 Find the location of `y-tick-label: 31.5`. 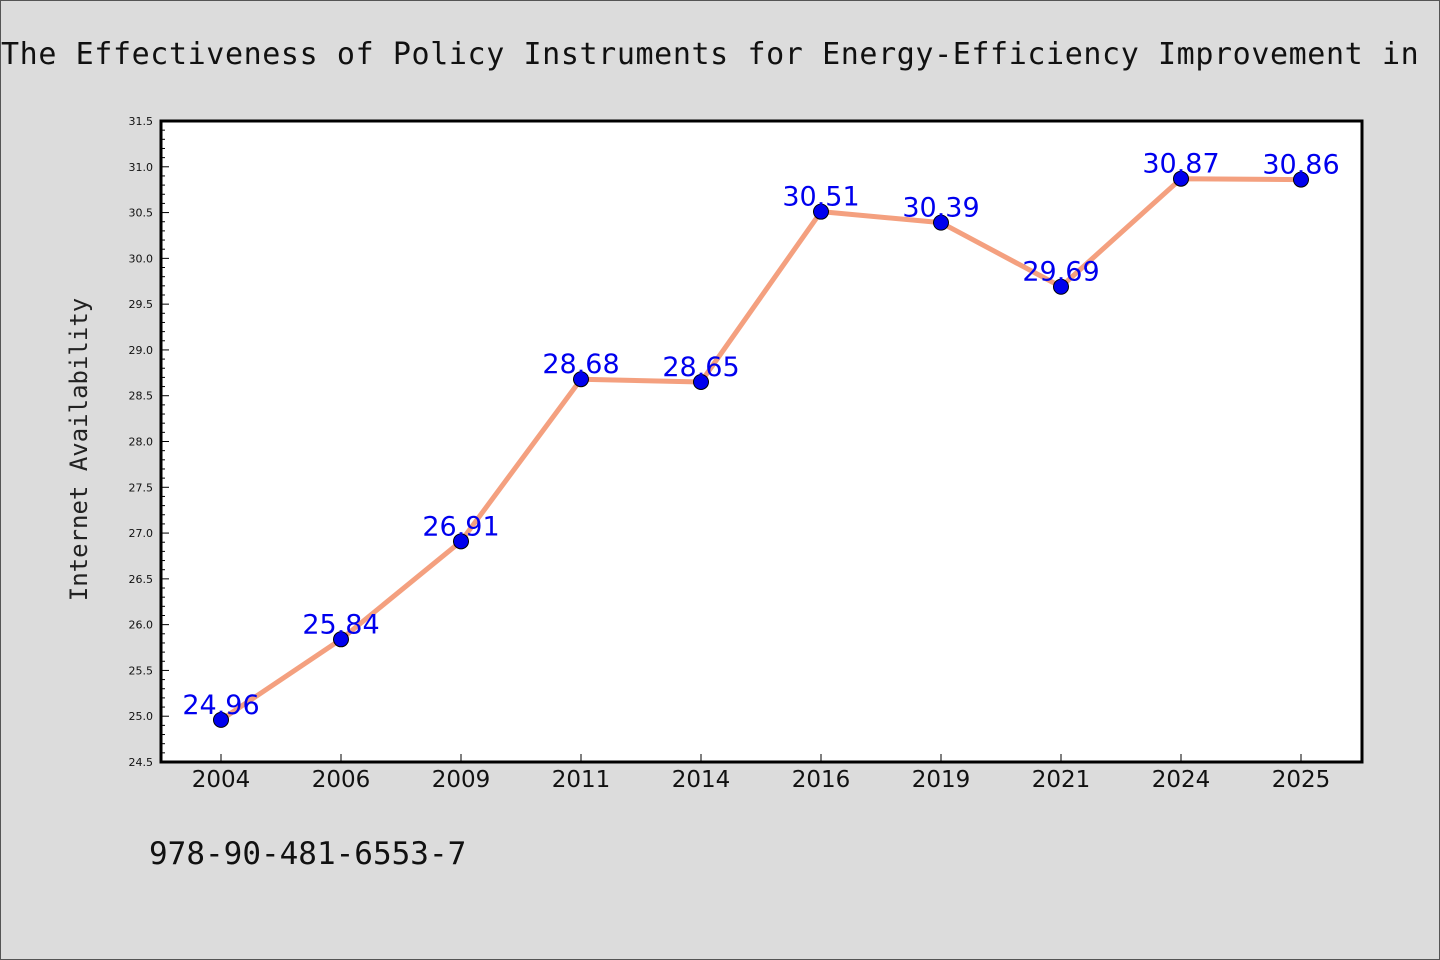

y-tick-label: 31.5 is located at coordinates (141, 121).